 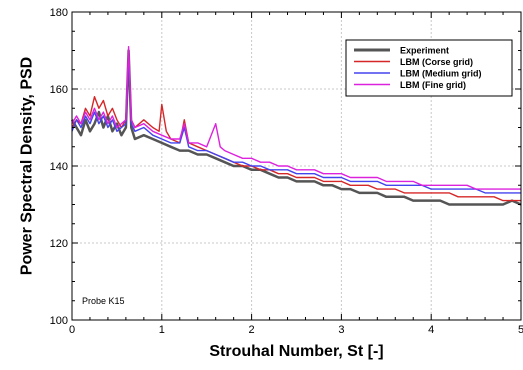 I want to click on legend-label: LBM (Medium grid), so click(x=441, y=74).